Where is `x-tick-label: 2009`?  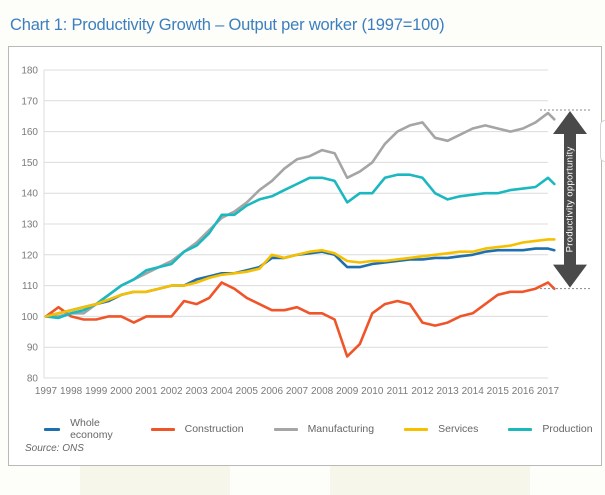 x-tick-label: 2009 is located at coordinates (347, 391).